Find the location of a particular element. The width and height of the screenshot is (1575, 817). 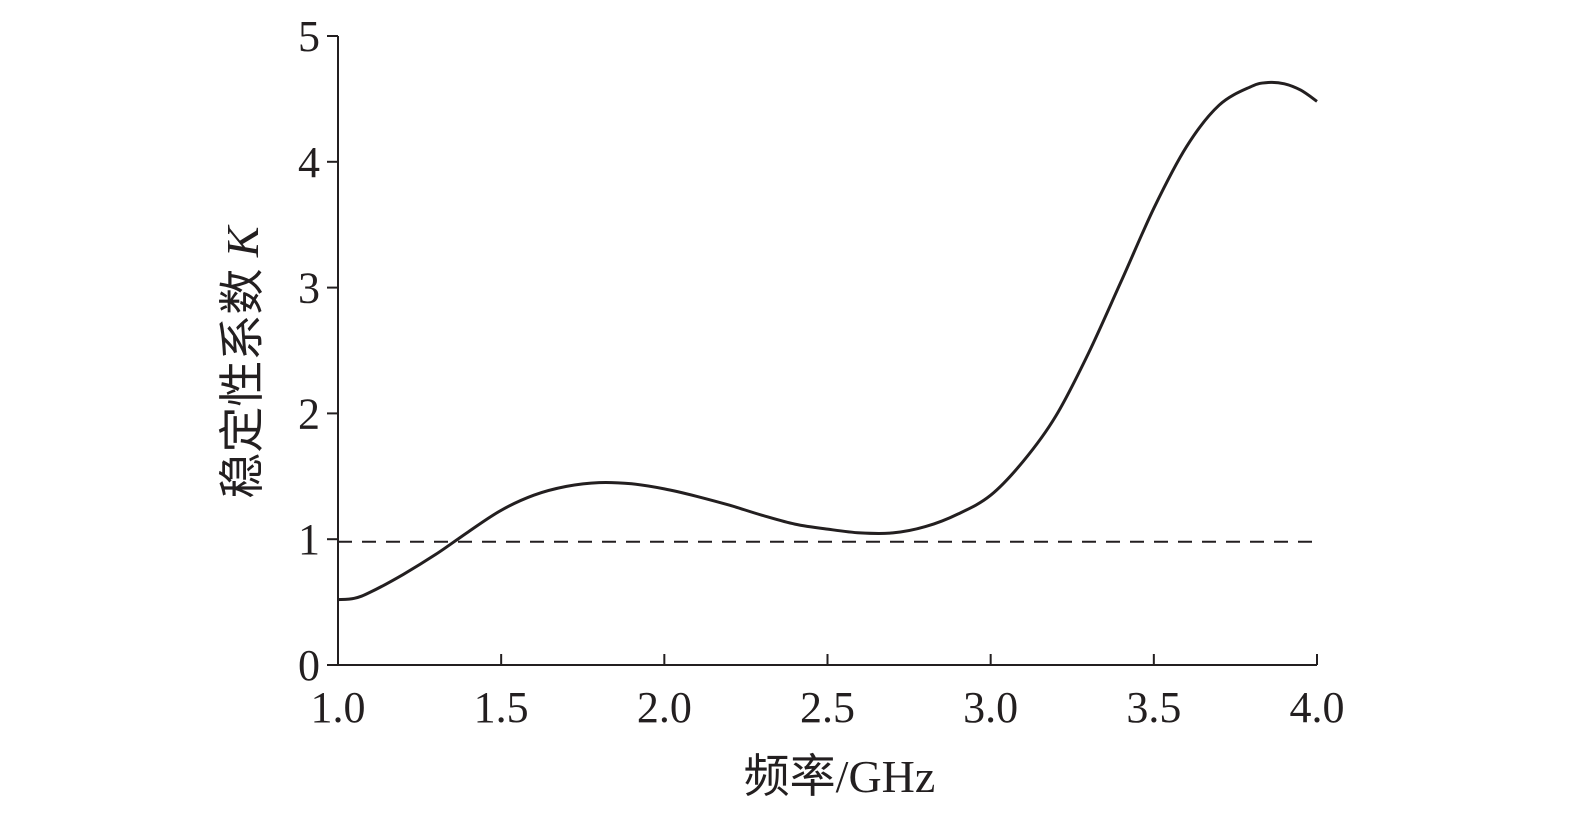

x-tick-label: 4.0 is located at coordinates (1317, 707).